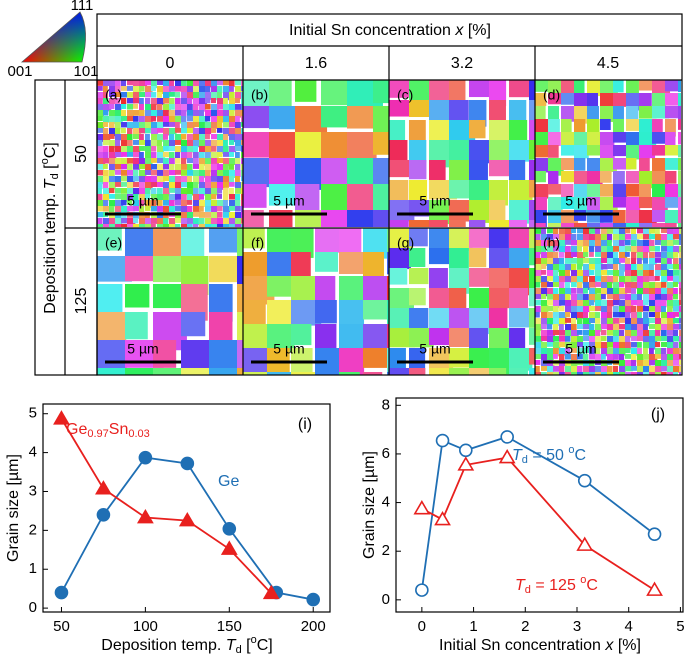 The height and width of the screenshot is (662, 685). What do you see at coordinates (257, 243) in the screenshot?
I see `panel-label: (f)` at bounding box center [257, 243].